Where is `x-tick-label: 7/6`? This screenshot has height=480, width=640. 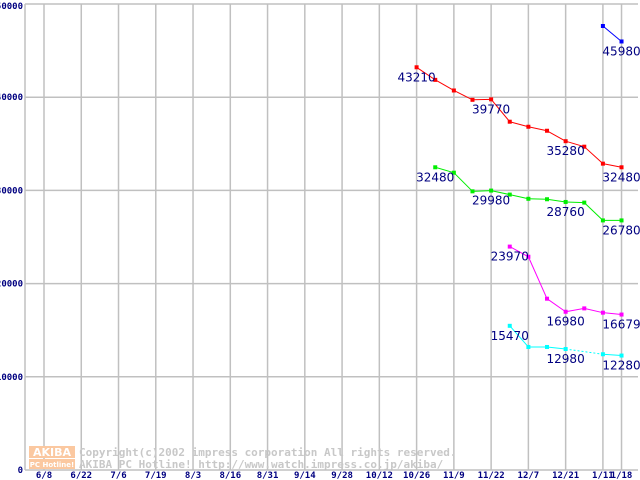 x-tick-label: 7/6 is located at coordinates (118, 475).